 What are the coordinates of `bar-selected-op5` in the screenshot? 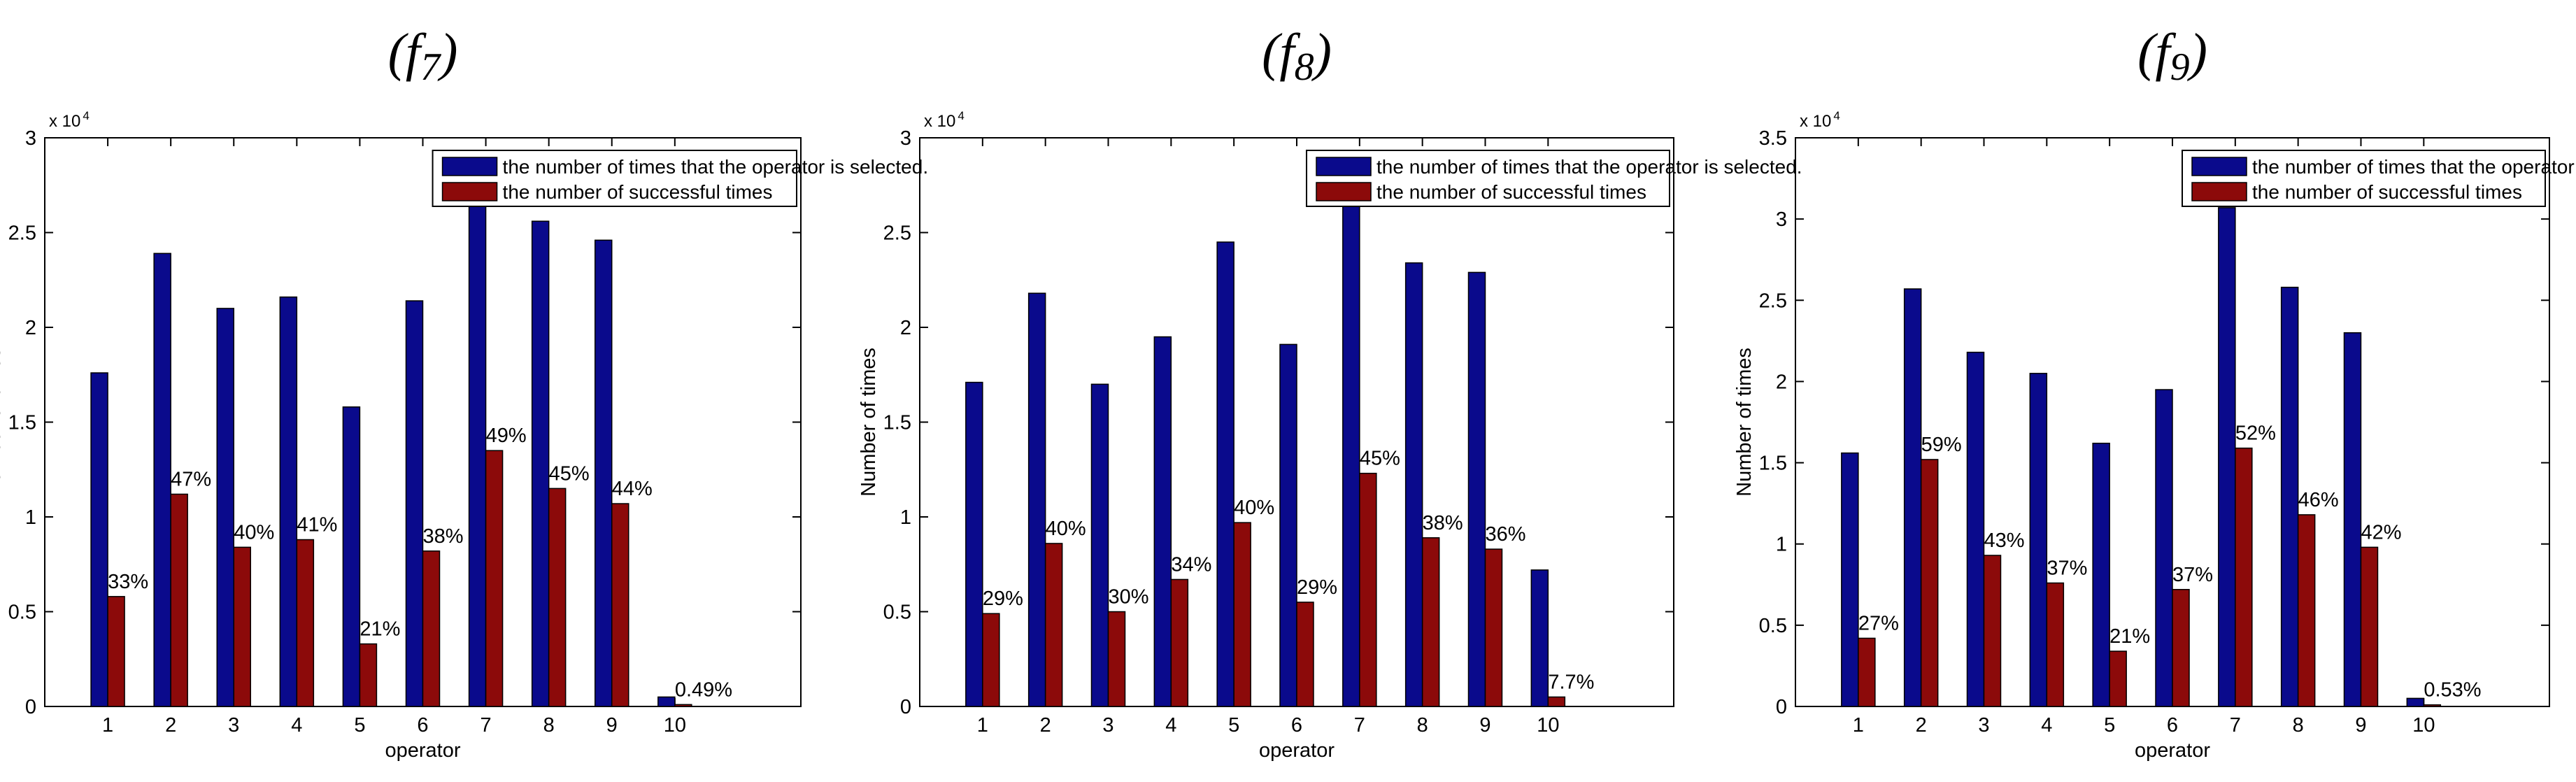 It's located at (1225, 474).